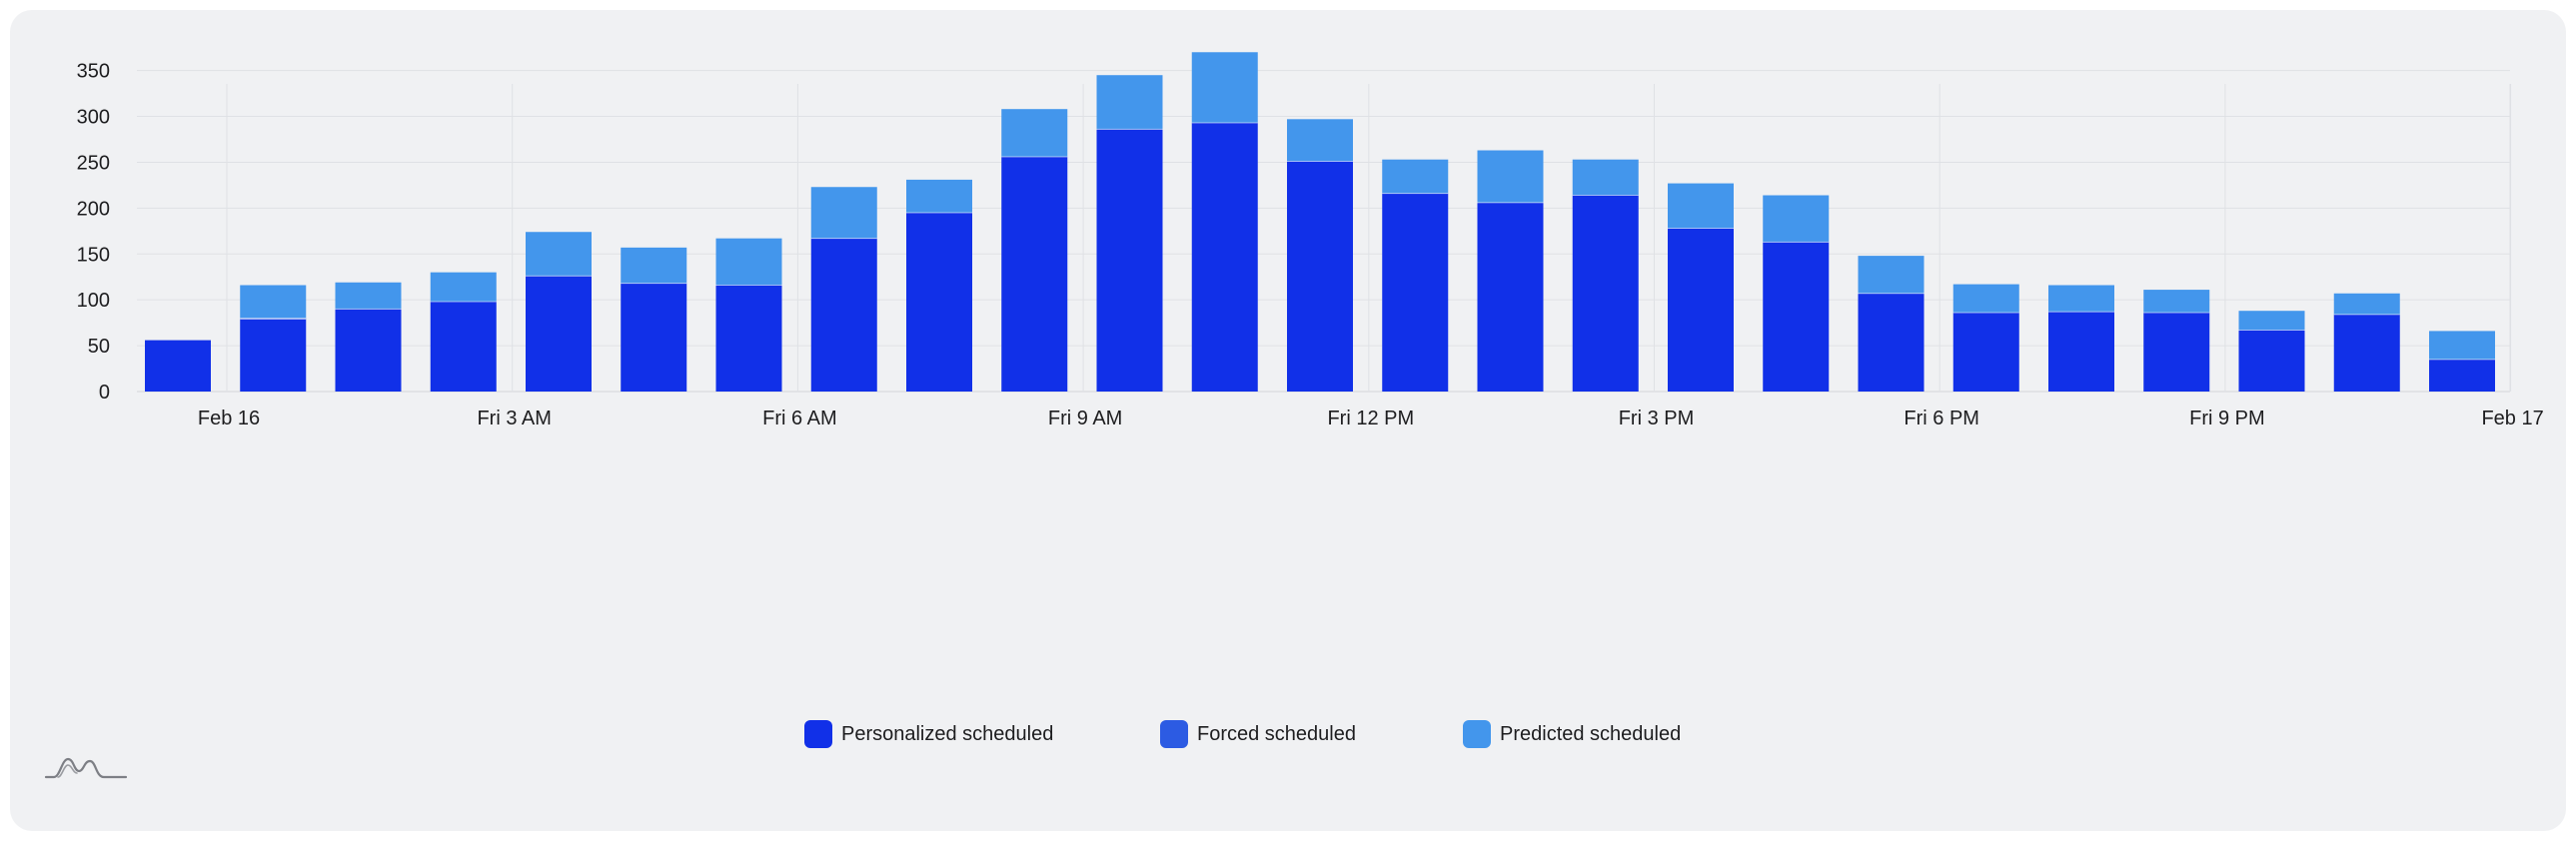 This screenshot has height=841, width=2576. I want to click on y-tick-label: 100, so click(93, 301).